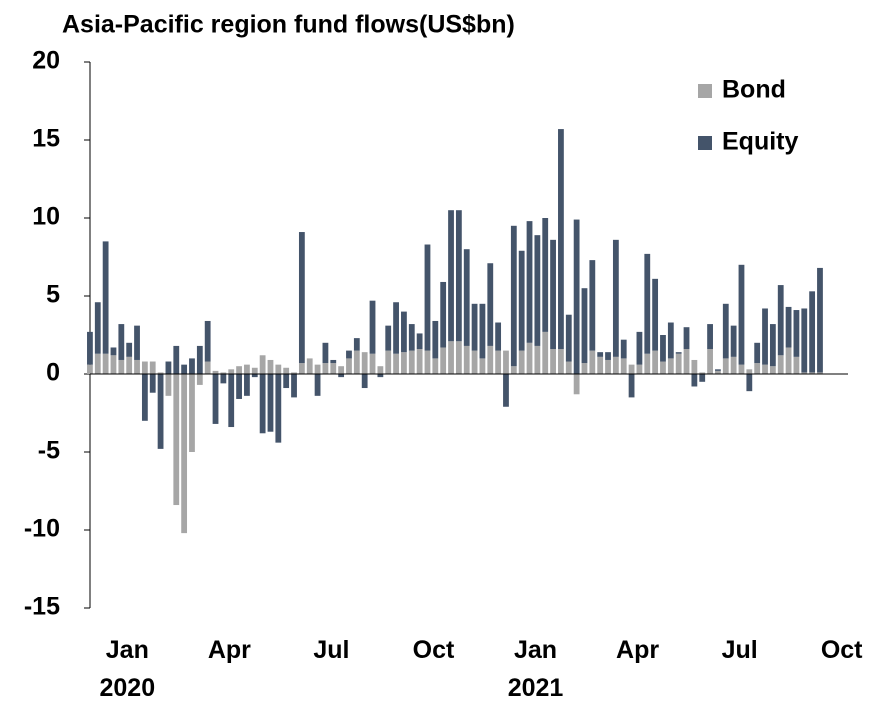 The height and width of the screenshot is (709, 879). I want to click on x-tick-label: Oct, so click(434, 650).